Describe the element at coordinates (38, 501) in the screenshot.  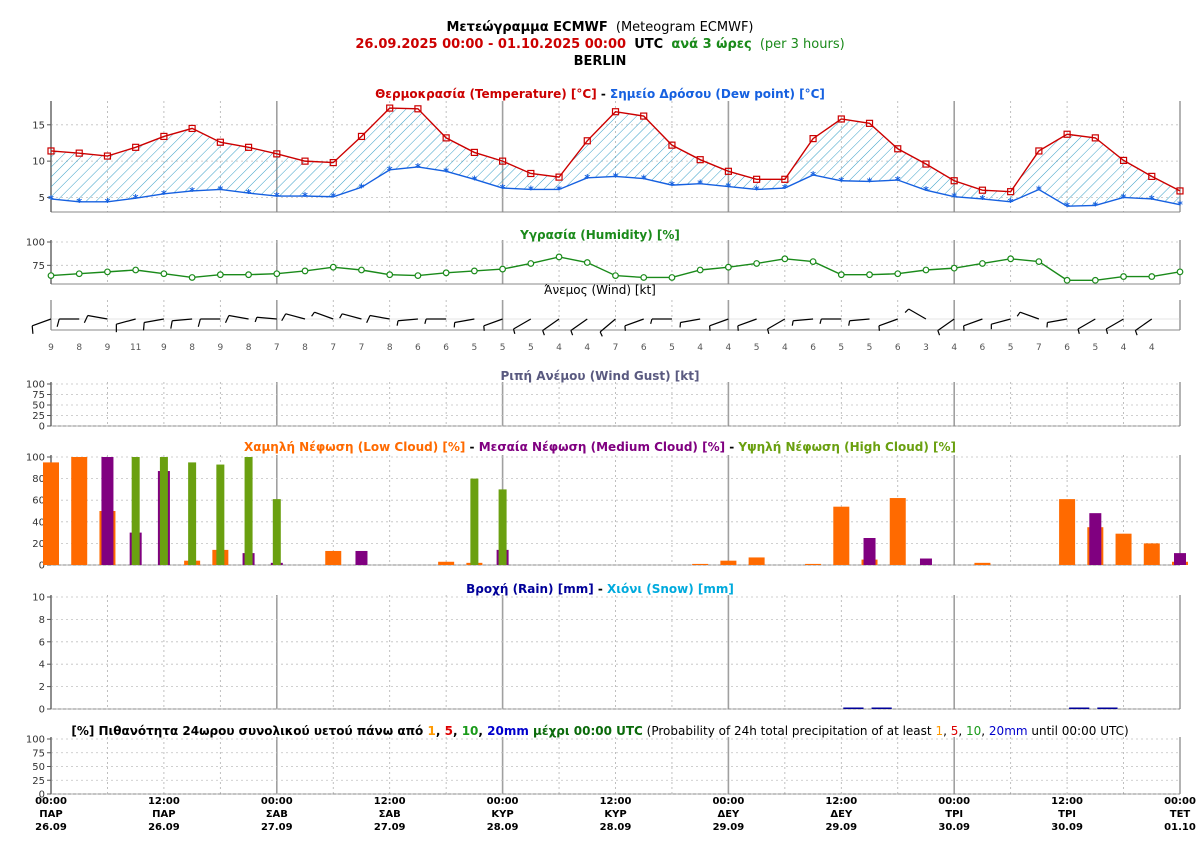
I see `y-tick-label: 60` at that location.